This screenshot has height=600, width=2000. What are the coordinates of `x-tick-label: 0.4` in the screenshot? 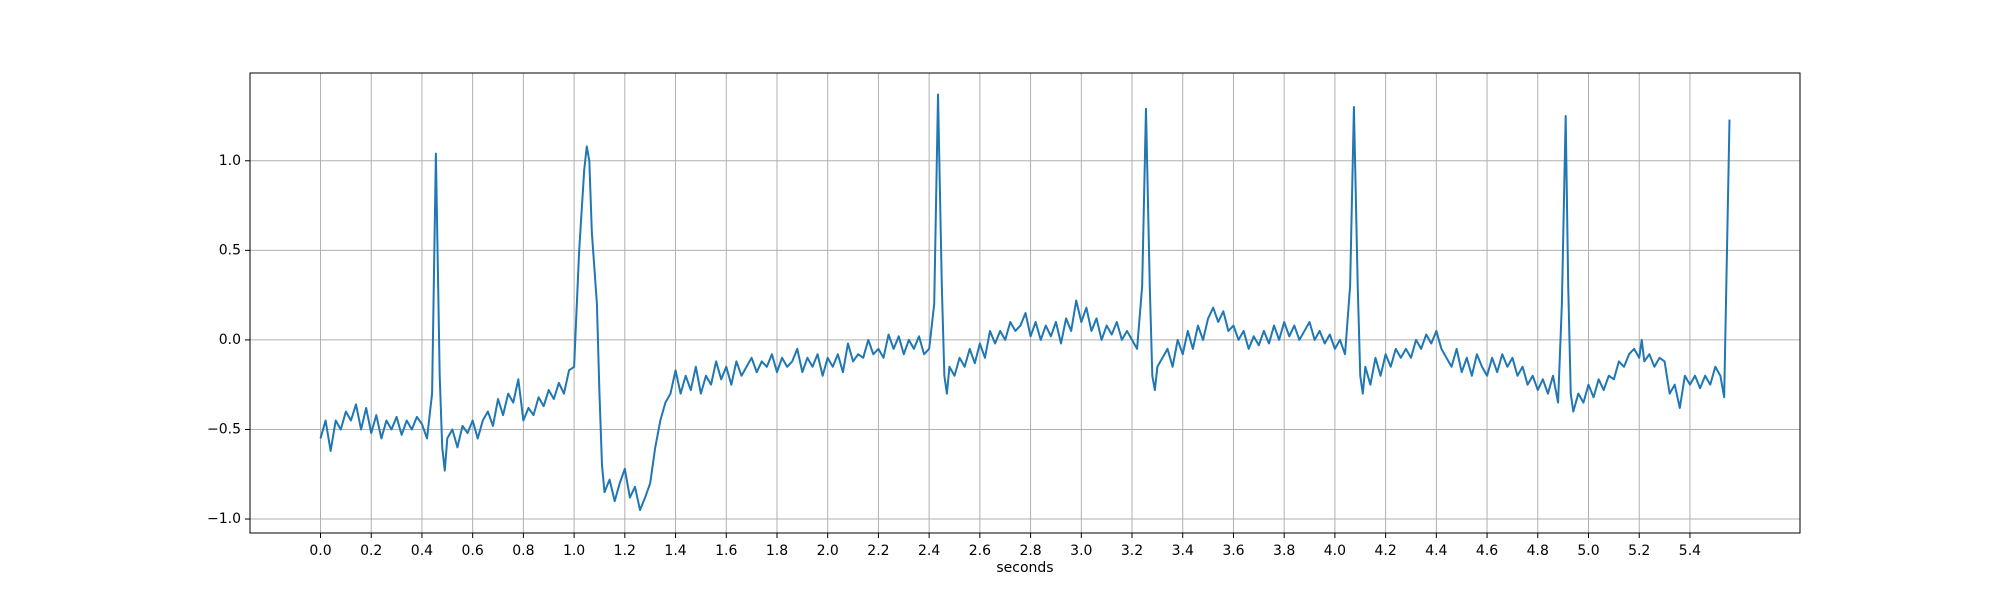 It's located at (422, 551).